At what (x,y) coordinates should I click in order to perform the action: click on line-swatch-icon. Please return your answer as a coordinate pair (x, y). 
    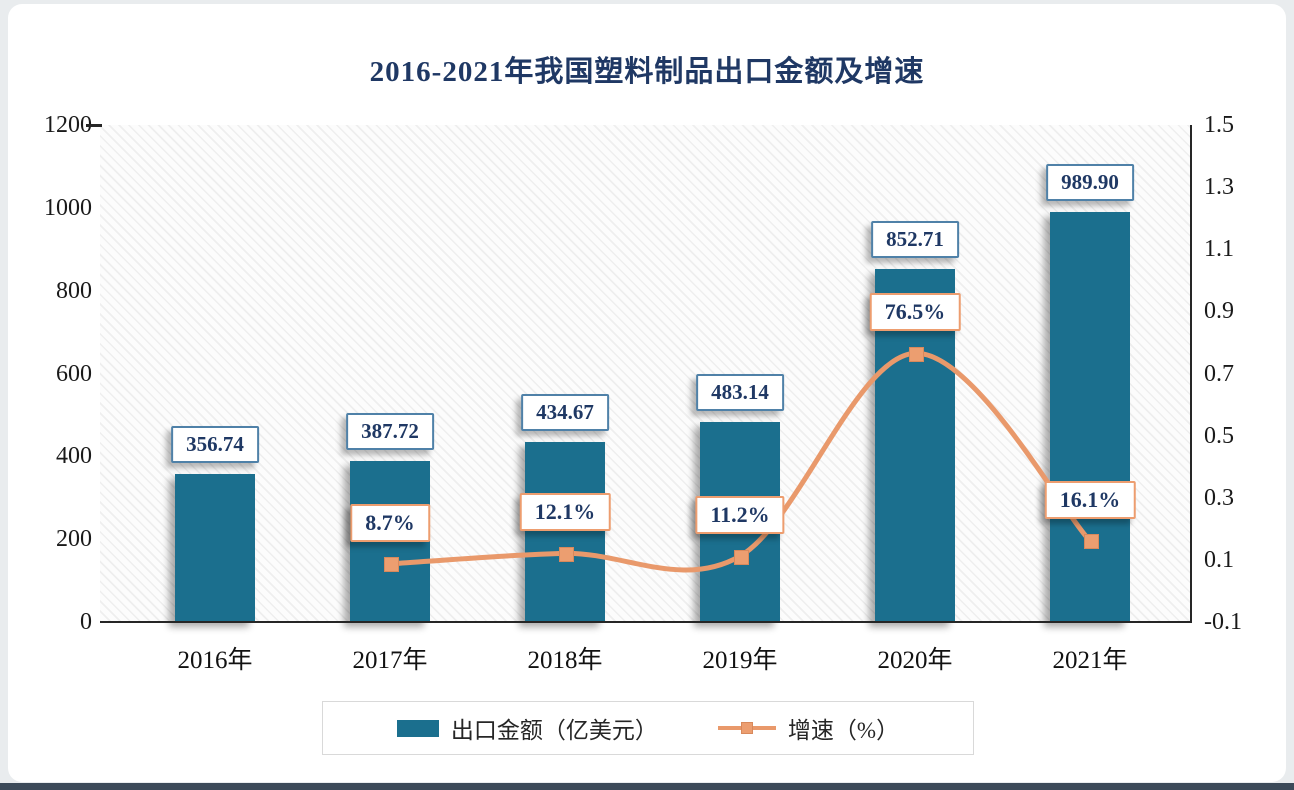
    Looking at the image, I should click on (746, 728).